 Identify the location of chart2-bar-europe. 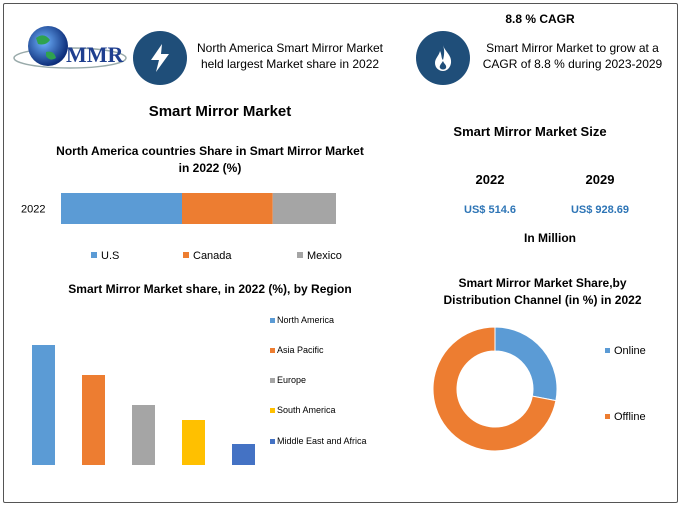
(143, 435).